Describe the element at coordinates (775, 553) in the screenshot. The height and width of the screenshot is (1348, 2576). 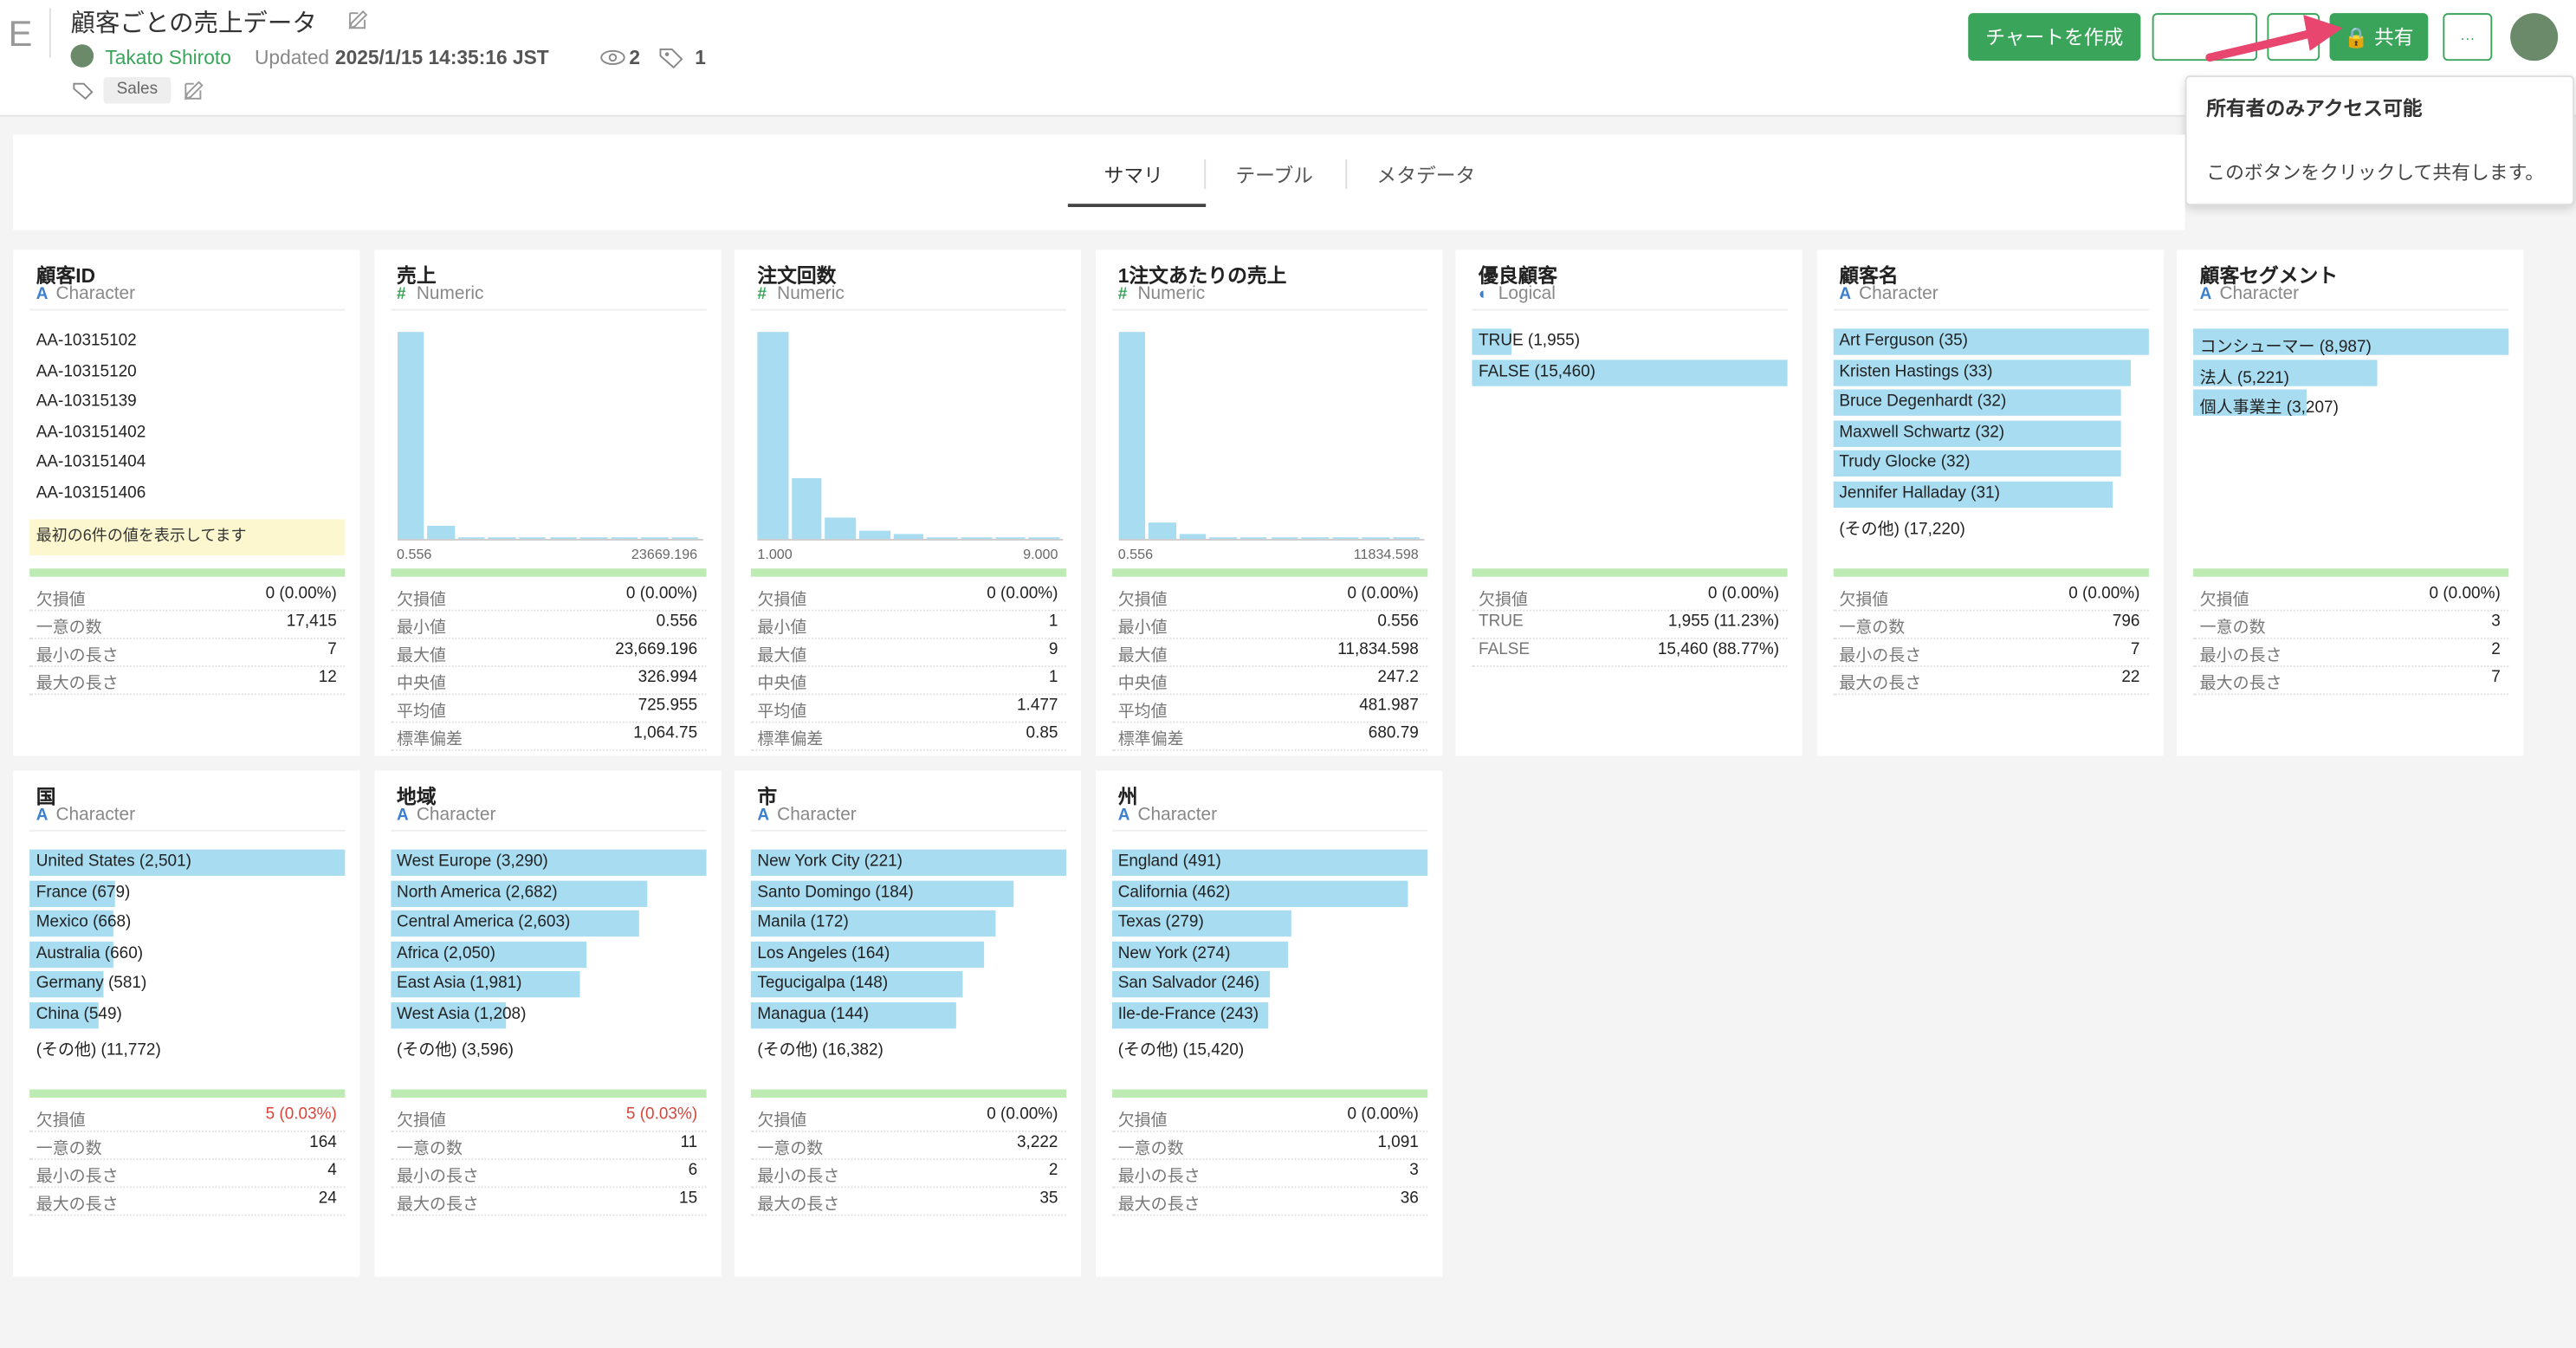
I see `histogram-min: 1.000` at that location.